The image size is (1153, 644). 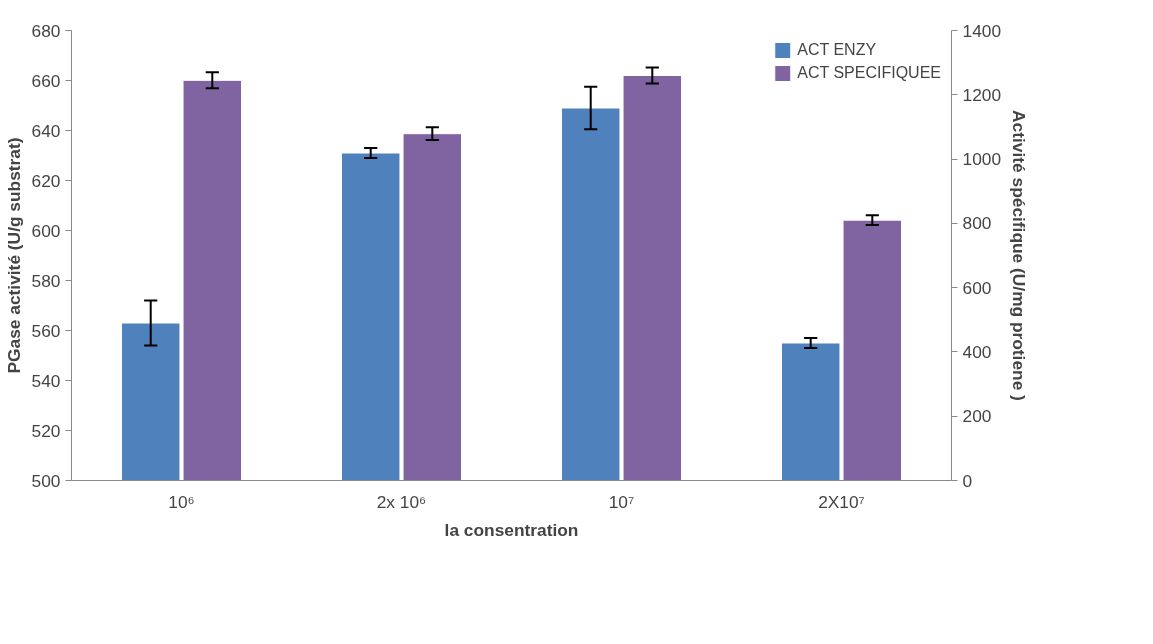 What do you see at coordinates (967, 480) in the screenshot?
I see `y2-tick-label: 0` at bounding box center [967, 480].